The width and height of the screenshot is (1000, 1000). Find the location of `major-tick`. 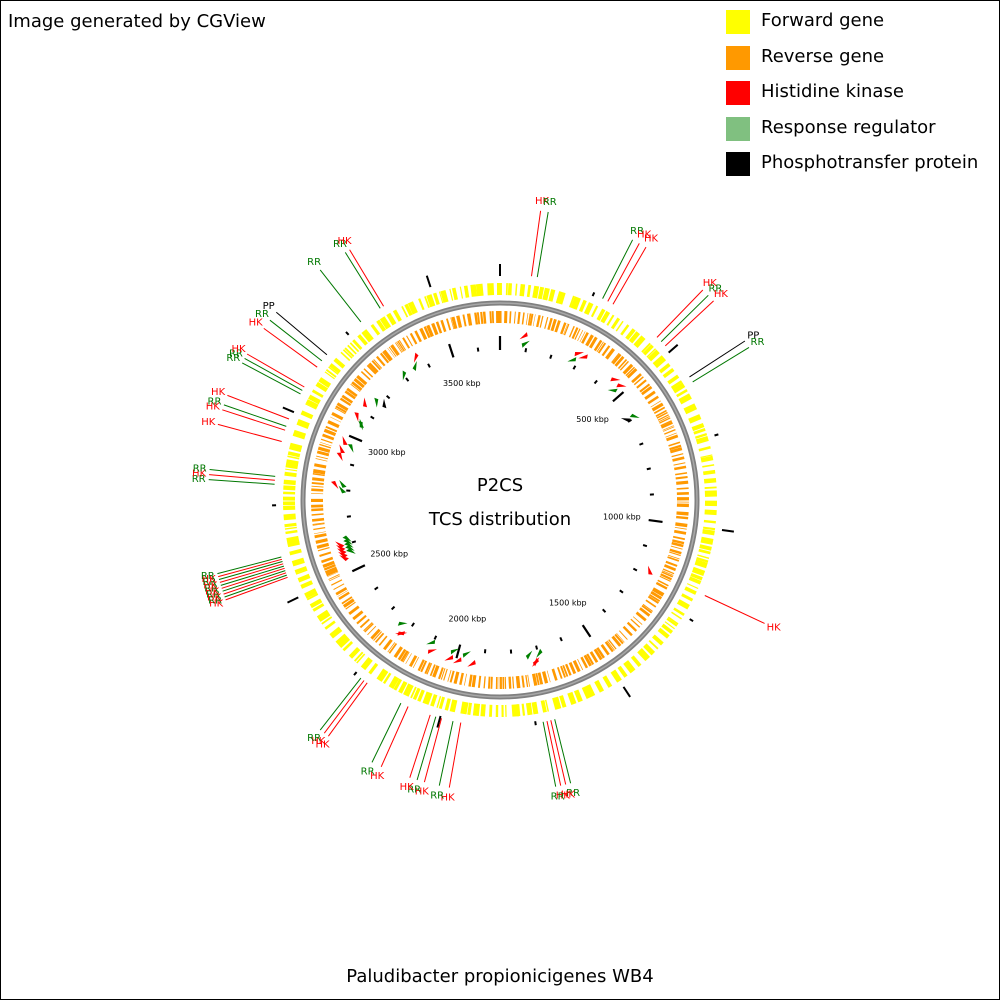

major-tick is located at coordinates (358, 568).